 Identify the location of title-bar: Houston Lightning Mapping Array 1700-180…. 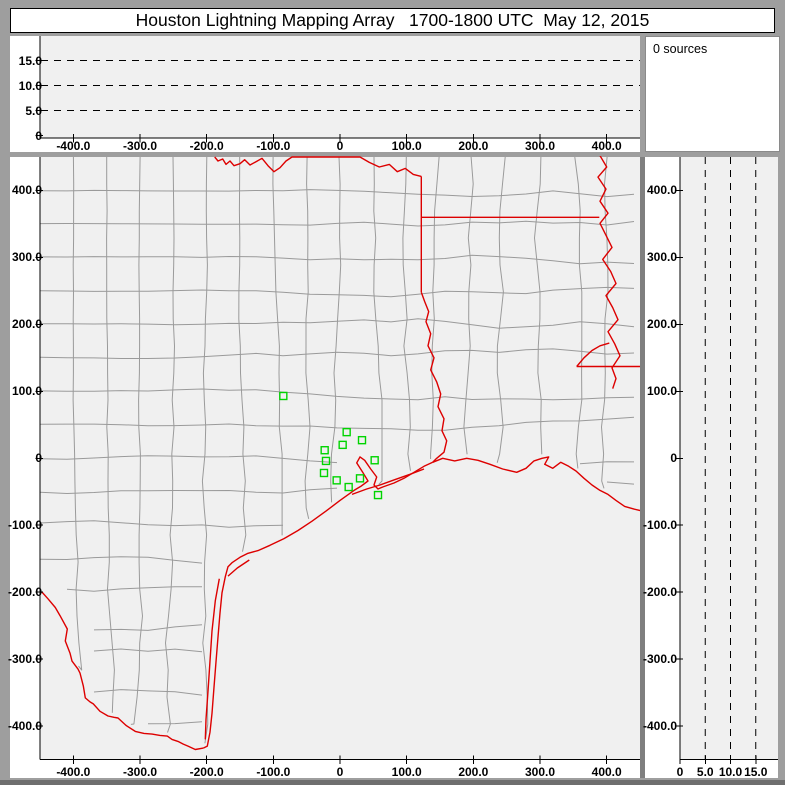
(392, 20).